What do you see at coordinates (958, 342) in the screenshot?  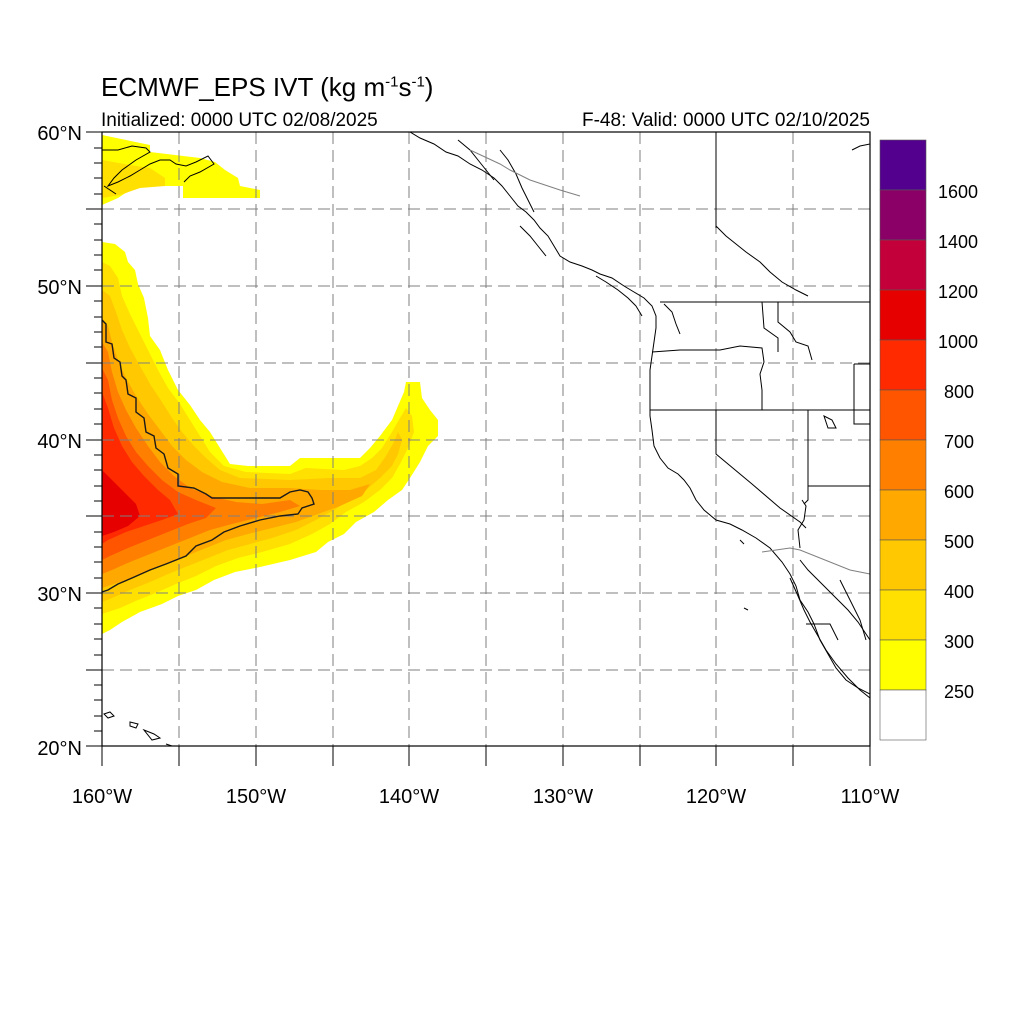 I see `colorbar-label-1000: 1000` at bounding box center [958, 342].